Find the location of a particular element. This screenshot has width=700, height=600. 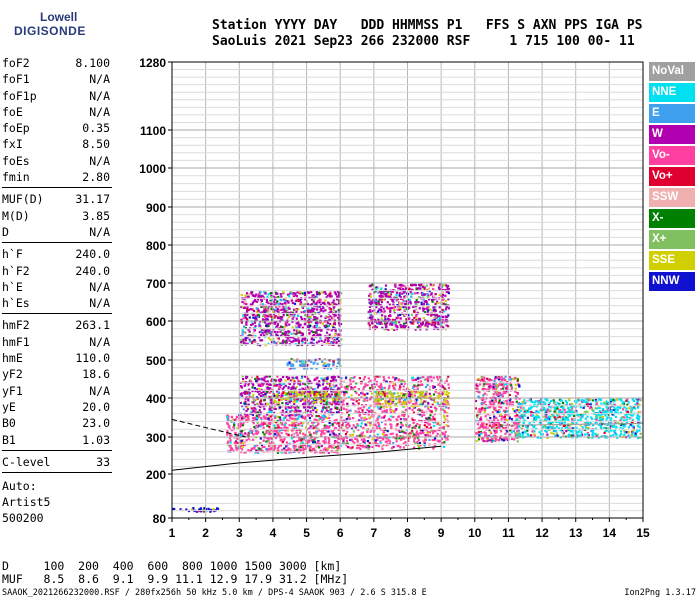

param-value: N/A is located at coordinates (99, 111).